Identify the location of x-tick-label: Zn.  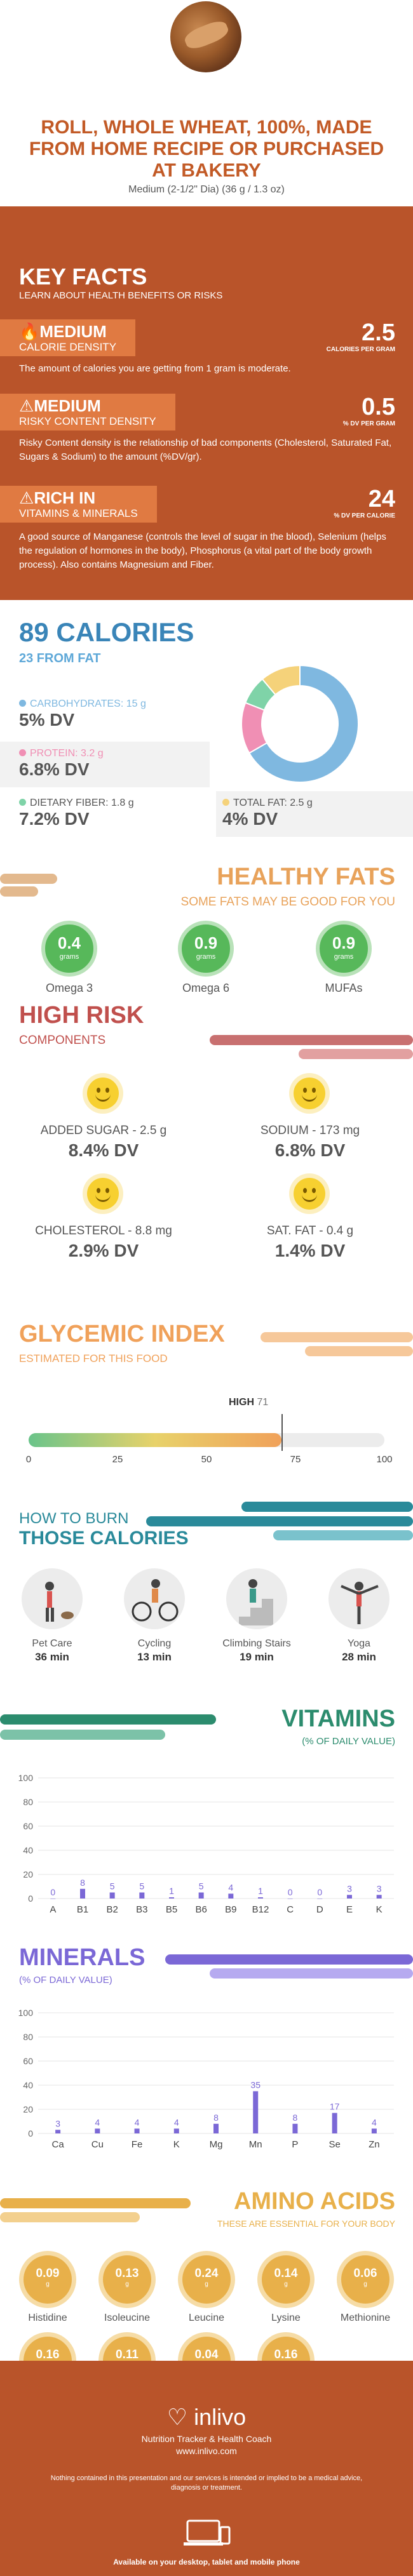
(374, 2144).